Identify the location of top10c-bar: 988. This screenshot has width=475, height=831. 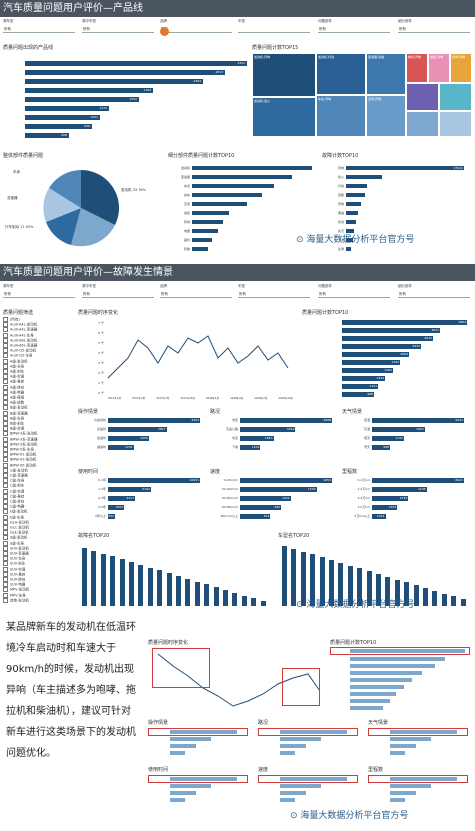
(358, 394).